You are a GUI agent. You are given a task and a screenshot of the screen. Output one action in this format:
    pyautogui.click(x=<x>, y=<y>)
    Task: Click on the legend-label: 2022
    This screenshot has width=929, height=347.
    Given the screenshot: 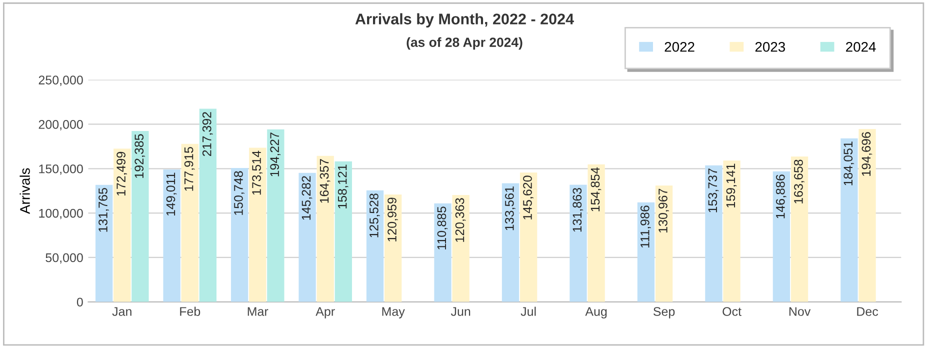 What is the action you would take?
    pyautogui.click(x=679, y=47)
    